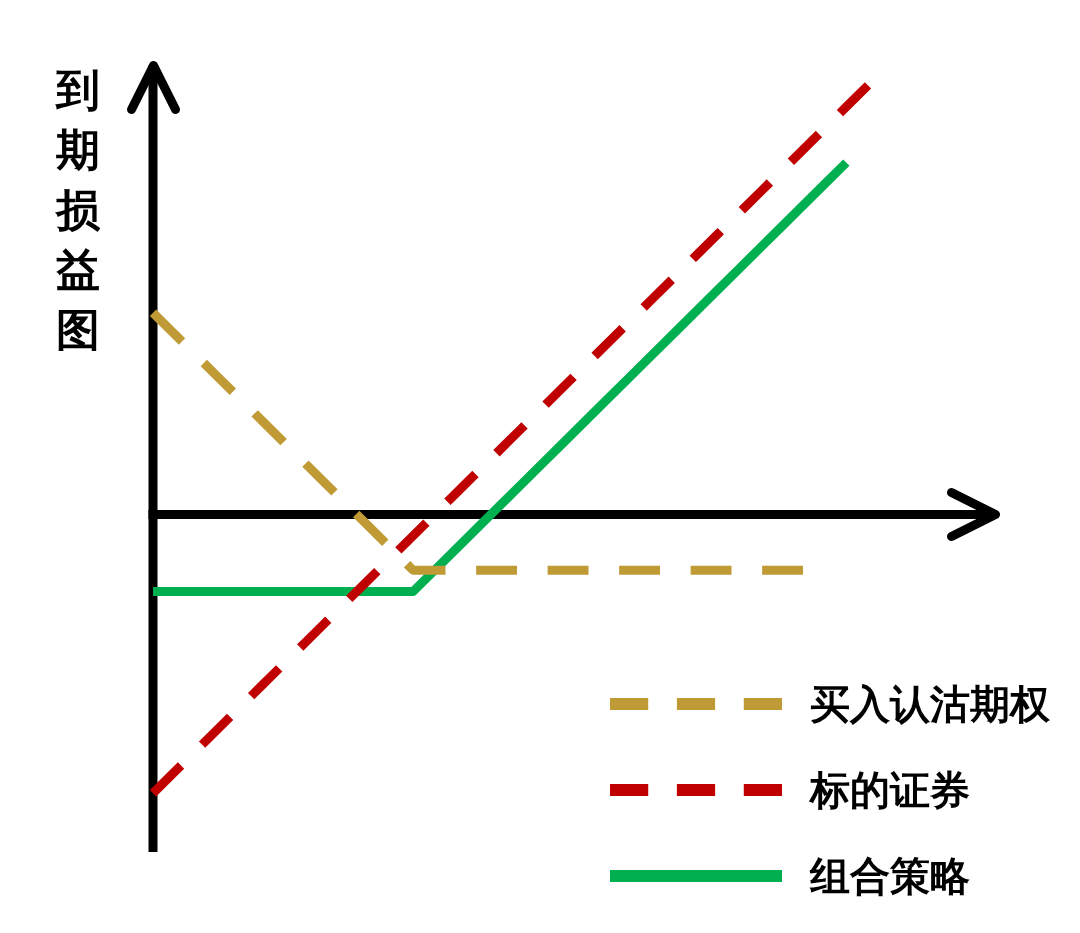 The image size is (1080, 933). What do you see at coordinates (77, 210) in the screenshot?
I see `y-axis-title: 到期损益图` at bounding box center [77, 210].